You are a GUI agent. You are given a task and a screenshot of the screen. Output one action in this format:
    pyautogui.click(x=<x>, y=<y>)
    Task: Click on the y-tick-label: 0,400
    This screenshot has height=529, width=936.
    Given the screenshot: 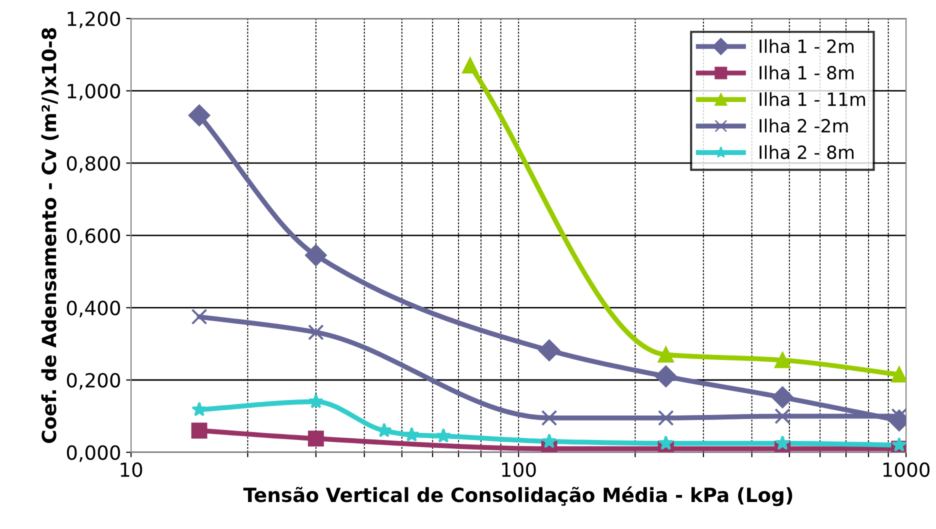 What is the action you would take?
    pyautogui.click(x=93, y=309)
    